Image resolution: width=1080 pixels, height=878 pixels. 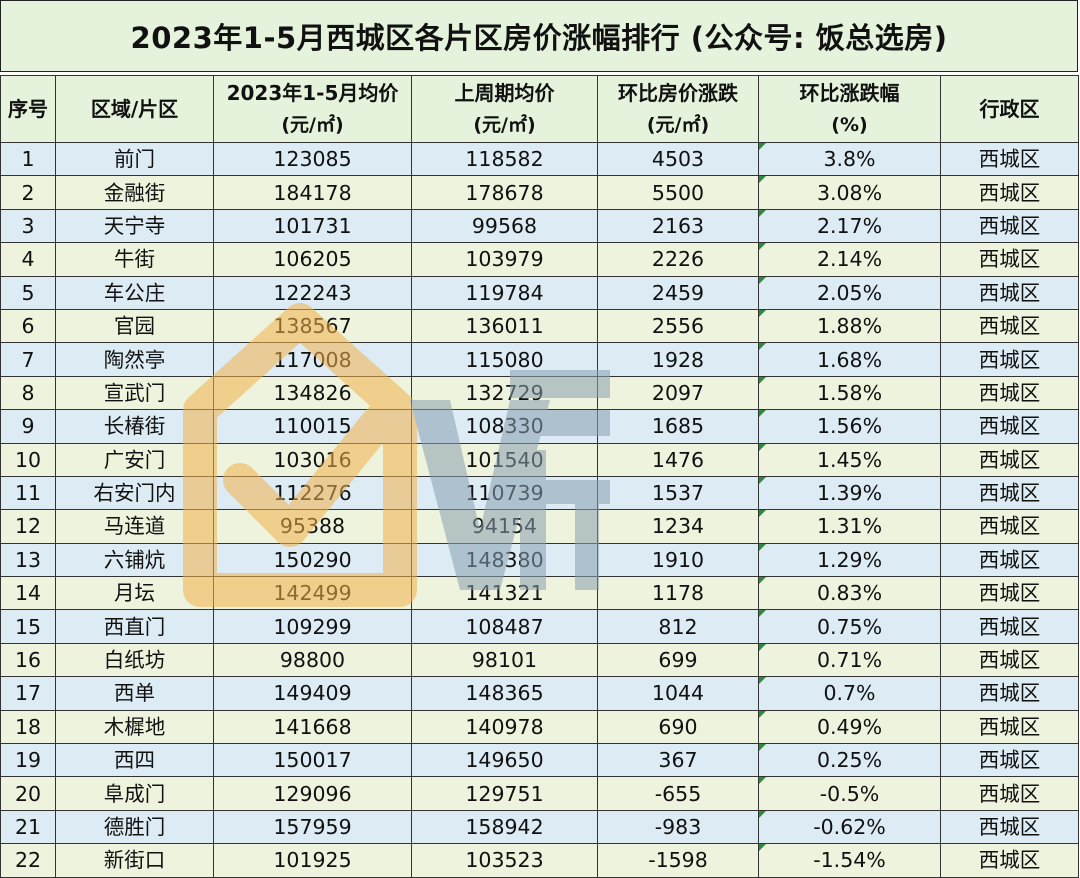 What do you see at coordinates (28, 393) in the screenshot?
I see `cell-index: 8` at bounding box center [28, 393].